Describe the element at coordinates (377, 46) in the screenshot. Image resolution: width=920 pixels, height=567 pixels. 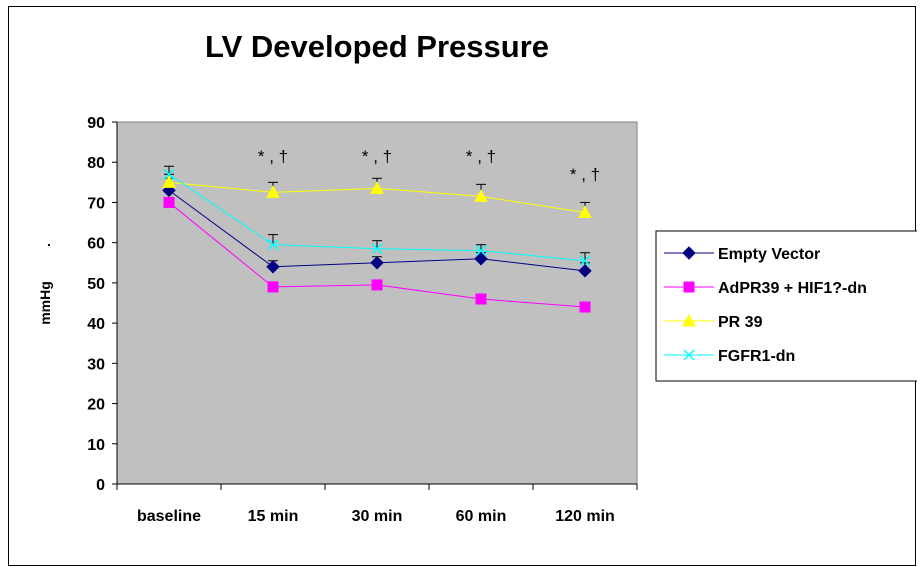
I see `chart-title: LV Developed Pressure` at that location.